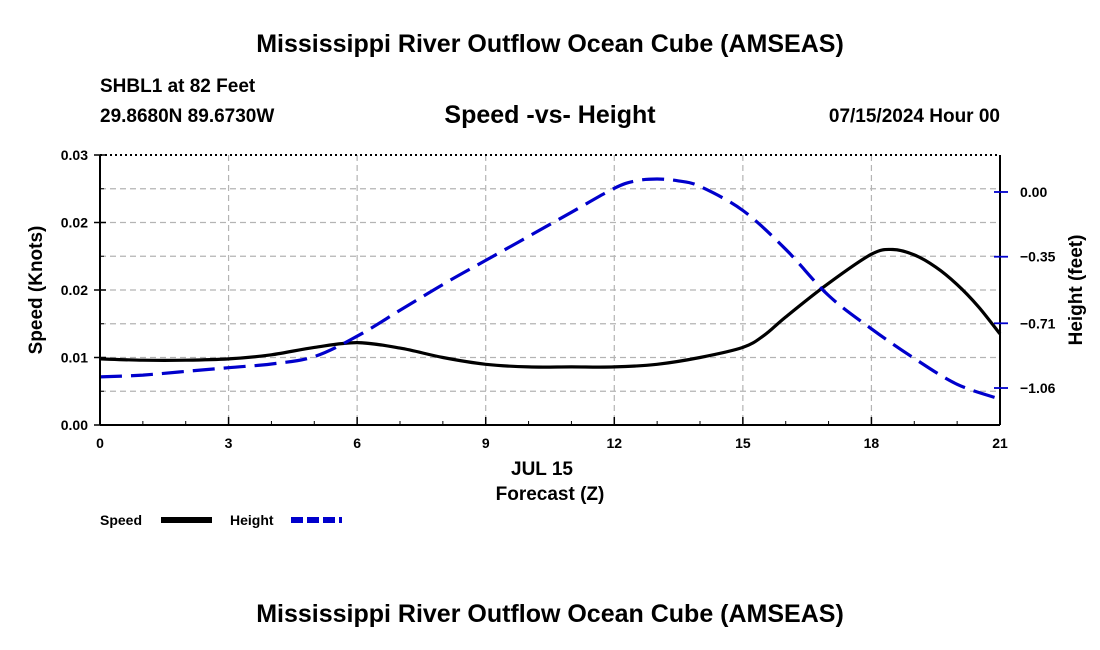 The image size is (1100, 650). What do you see at coordinates (542, 469) in the screenshot?
I see `x-axis-date-label: JUL 15` at bounding box center [542, 469].